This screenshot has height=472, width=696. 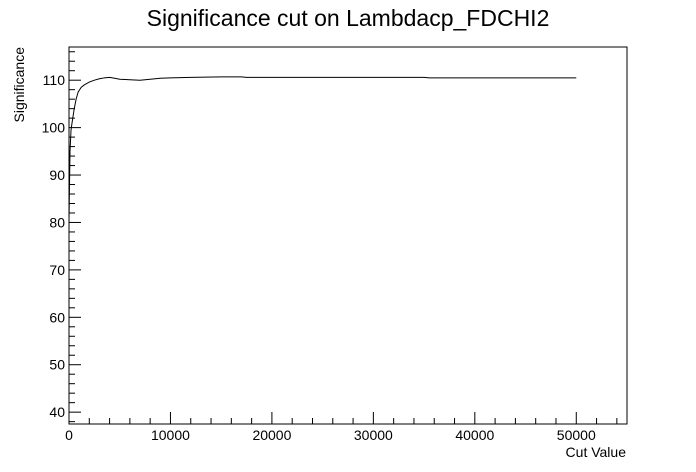 I want to click on y-tick-label: 80, so click(x=57, y=222).